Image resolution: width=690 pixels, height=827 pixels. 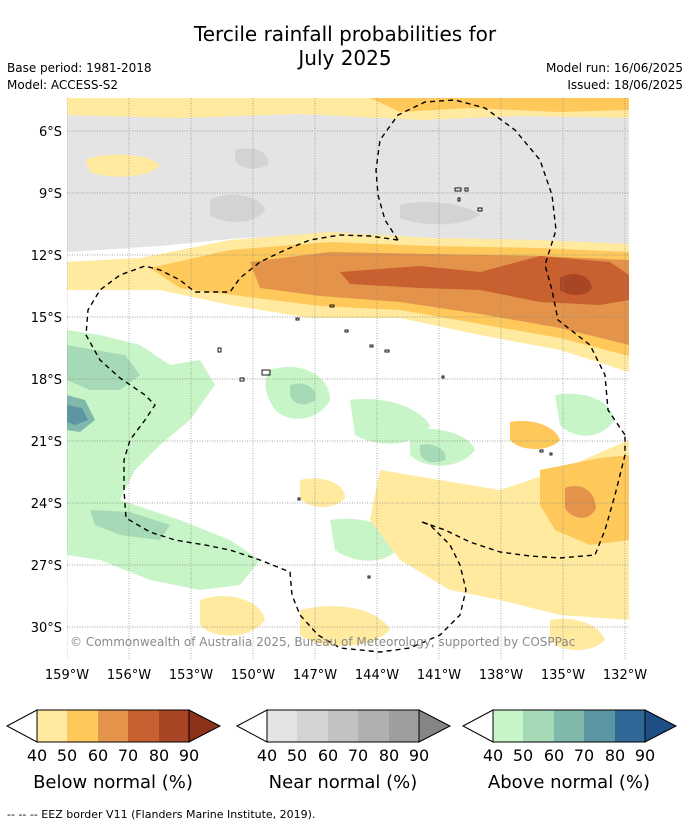 I want to click on lat-label-24s: 24°S, so click(x=46, y=504).